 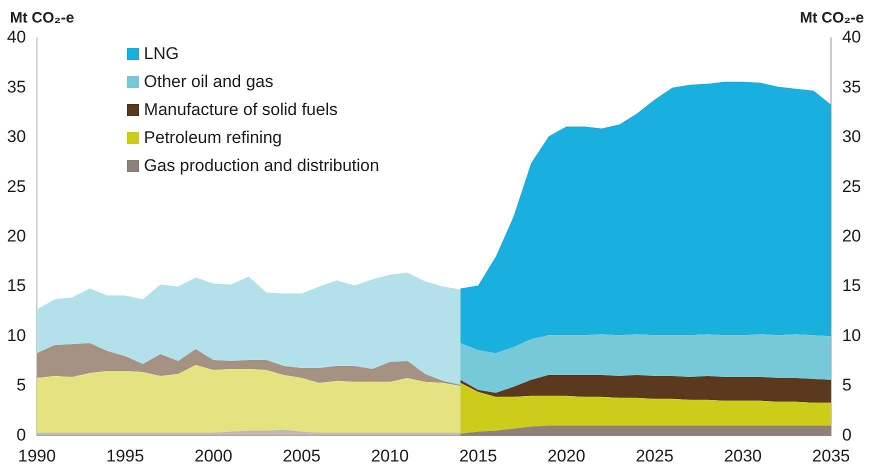 I want to click on y-tick-label: 15, so click(x=16, y=286).